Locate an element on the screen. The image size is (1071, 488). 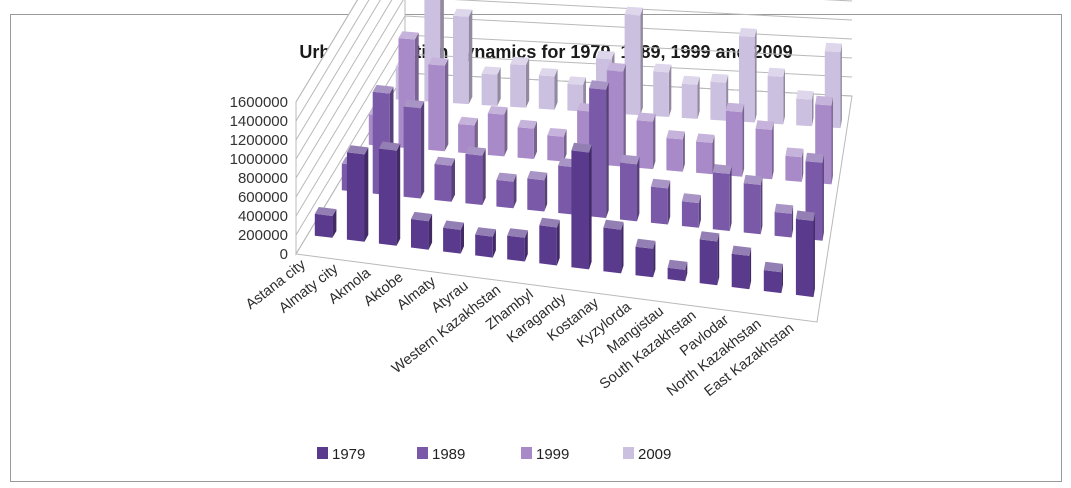
y-tick-label: 1000000 is located at coordinates (259, 159).